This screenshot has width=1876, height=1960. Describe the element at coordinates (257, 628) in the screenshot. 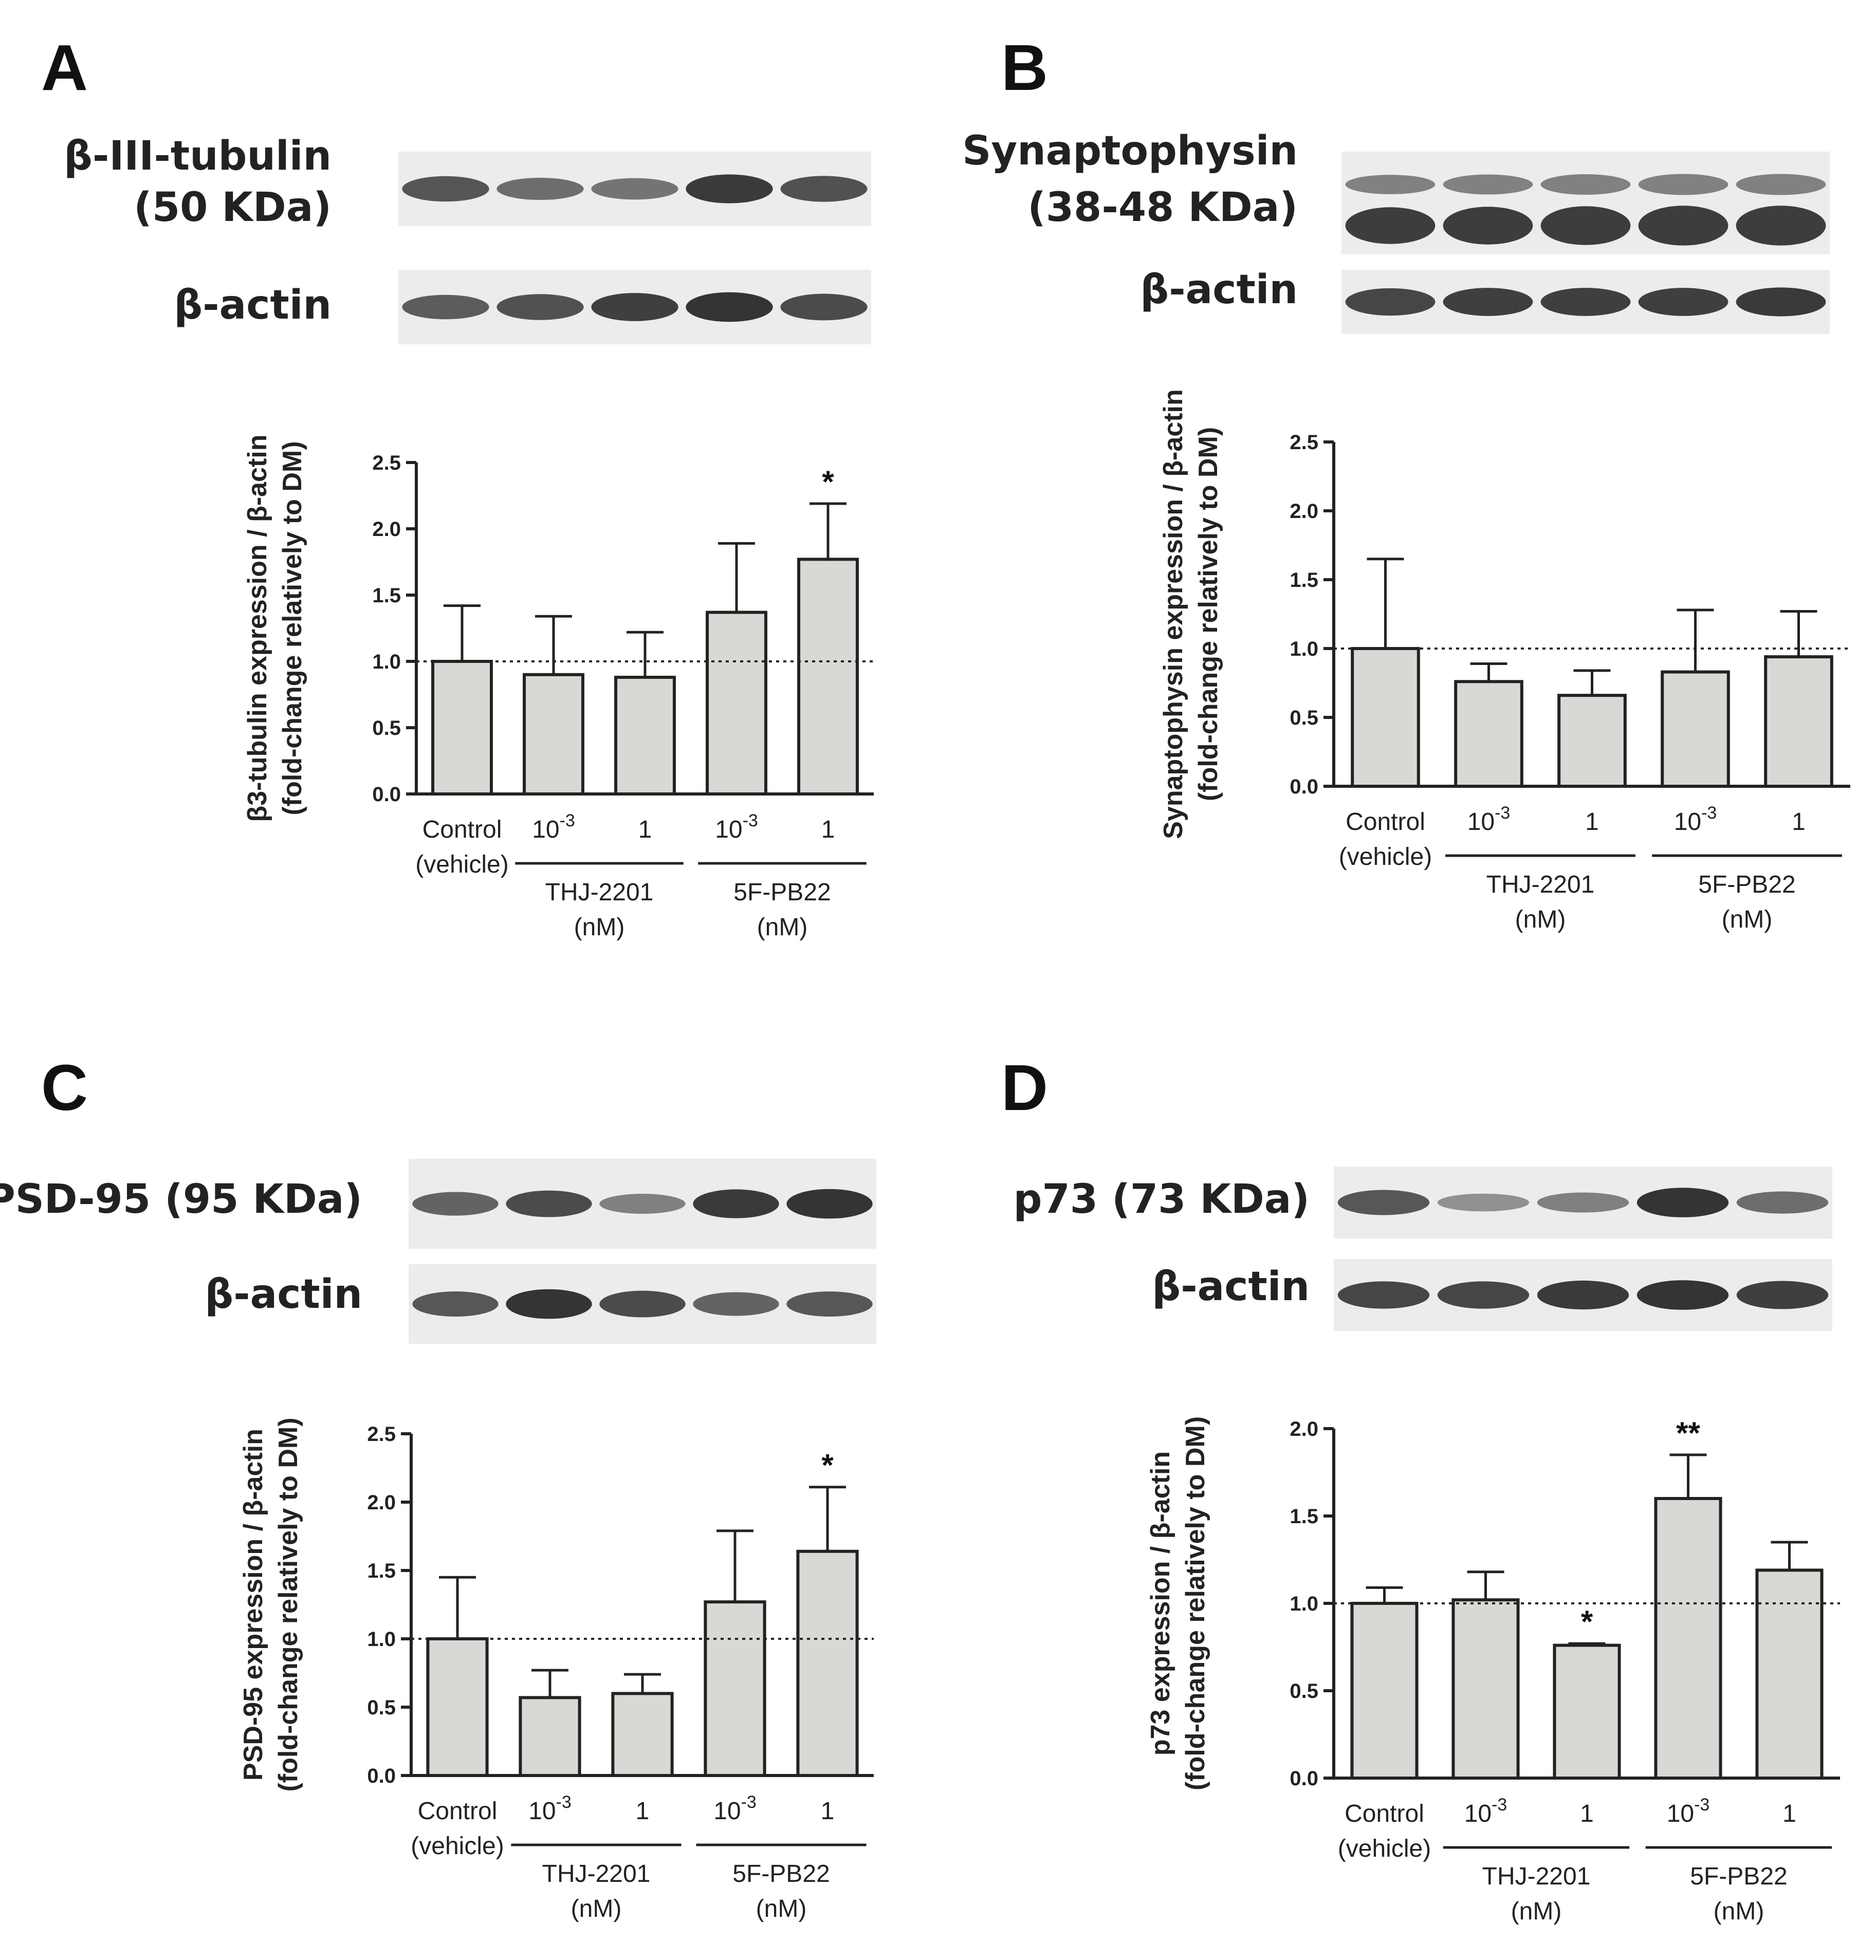

I see `y-axis-label-line1: β3-tubulin expression / β-actin` at that location.